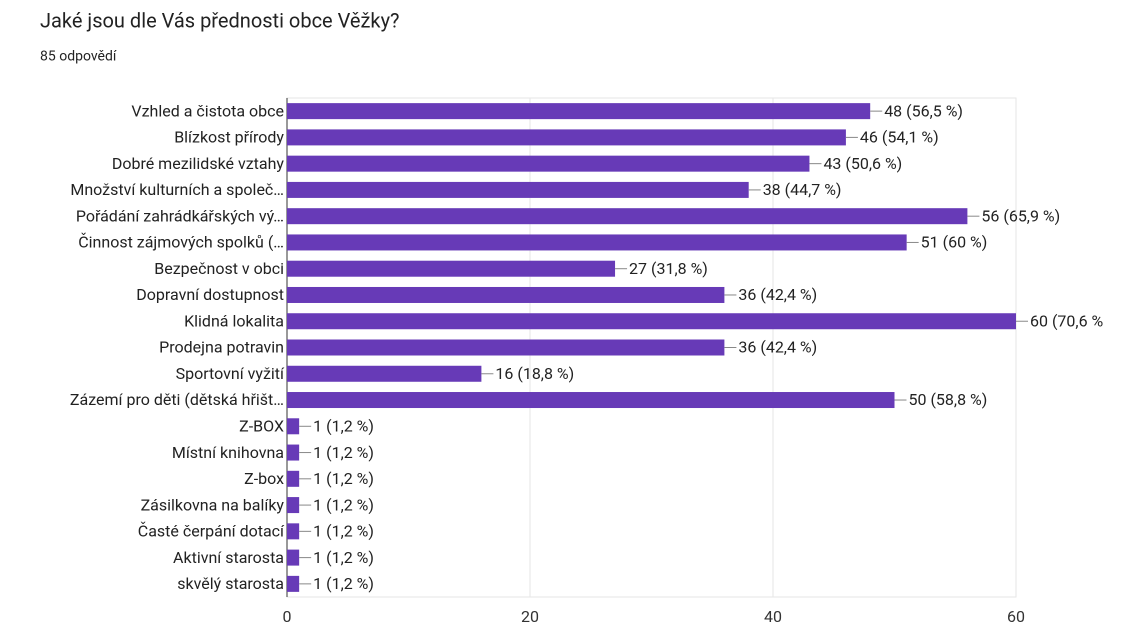 The height and width of the screenshot is (626, 1133). Describe the element at coordinates (207, 110) in the screenshot. I see `category-label: Vzhled a čistota obce` at that location.